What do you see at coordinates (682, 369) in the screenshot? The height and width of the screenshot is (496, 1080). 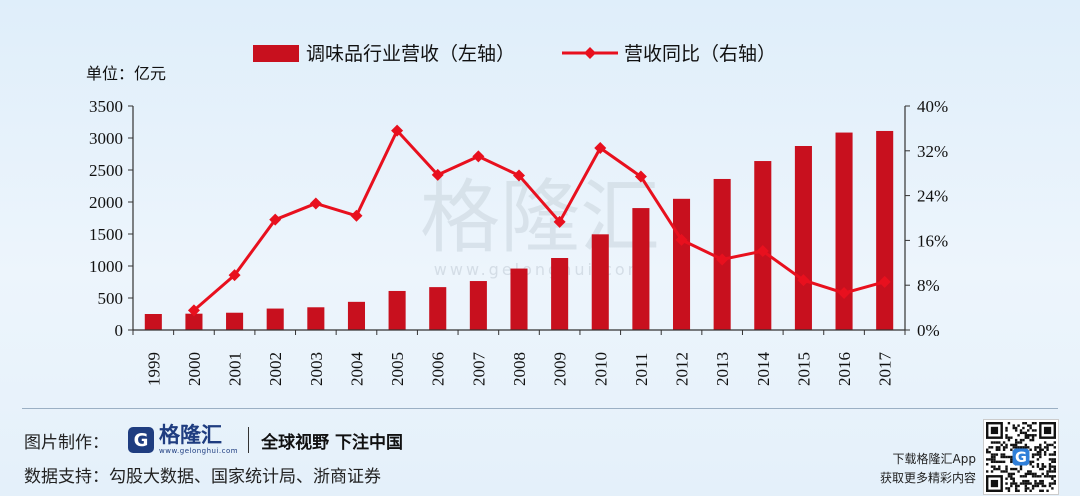 I see `x-tick-label: 2012` at bounding box center [682, 369].